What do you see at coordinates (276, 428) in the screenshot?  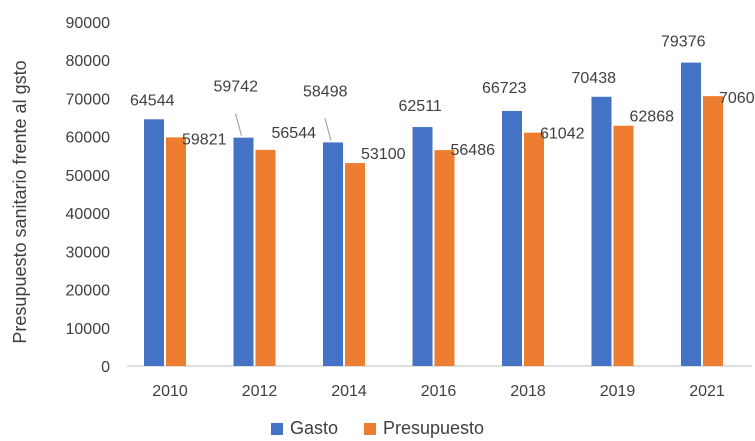 I see `legend-swatch-gasto` at bounding box center [276, 428].